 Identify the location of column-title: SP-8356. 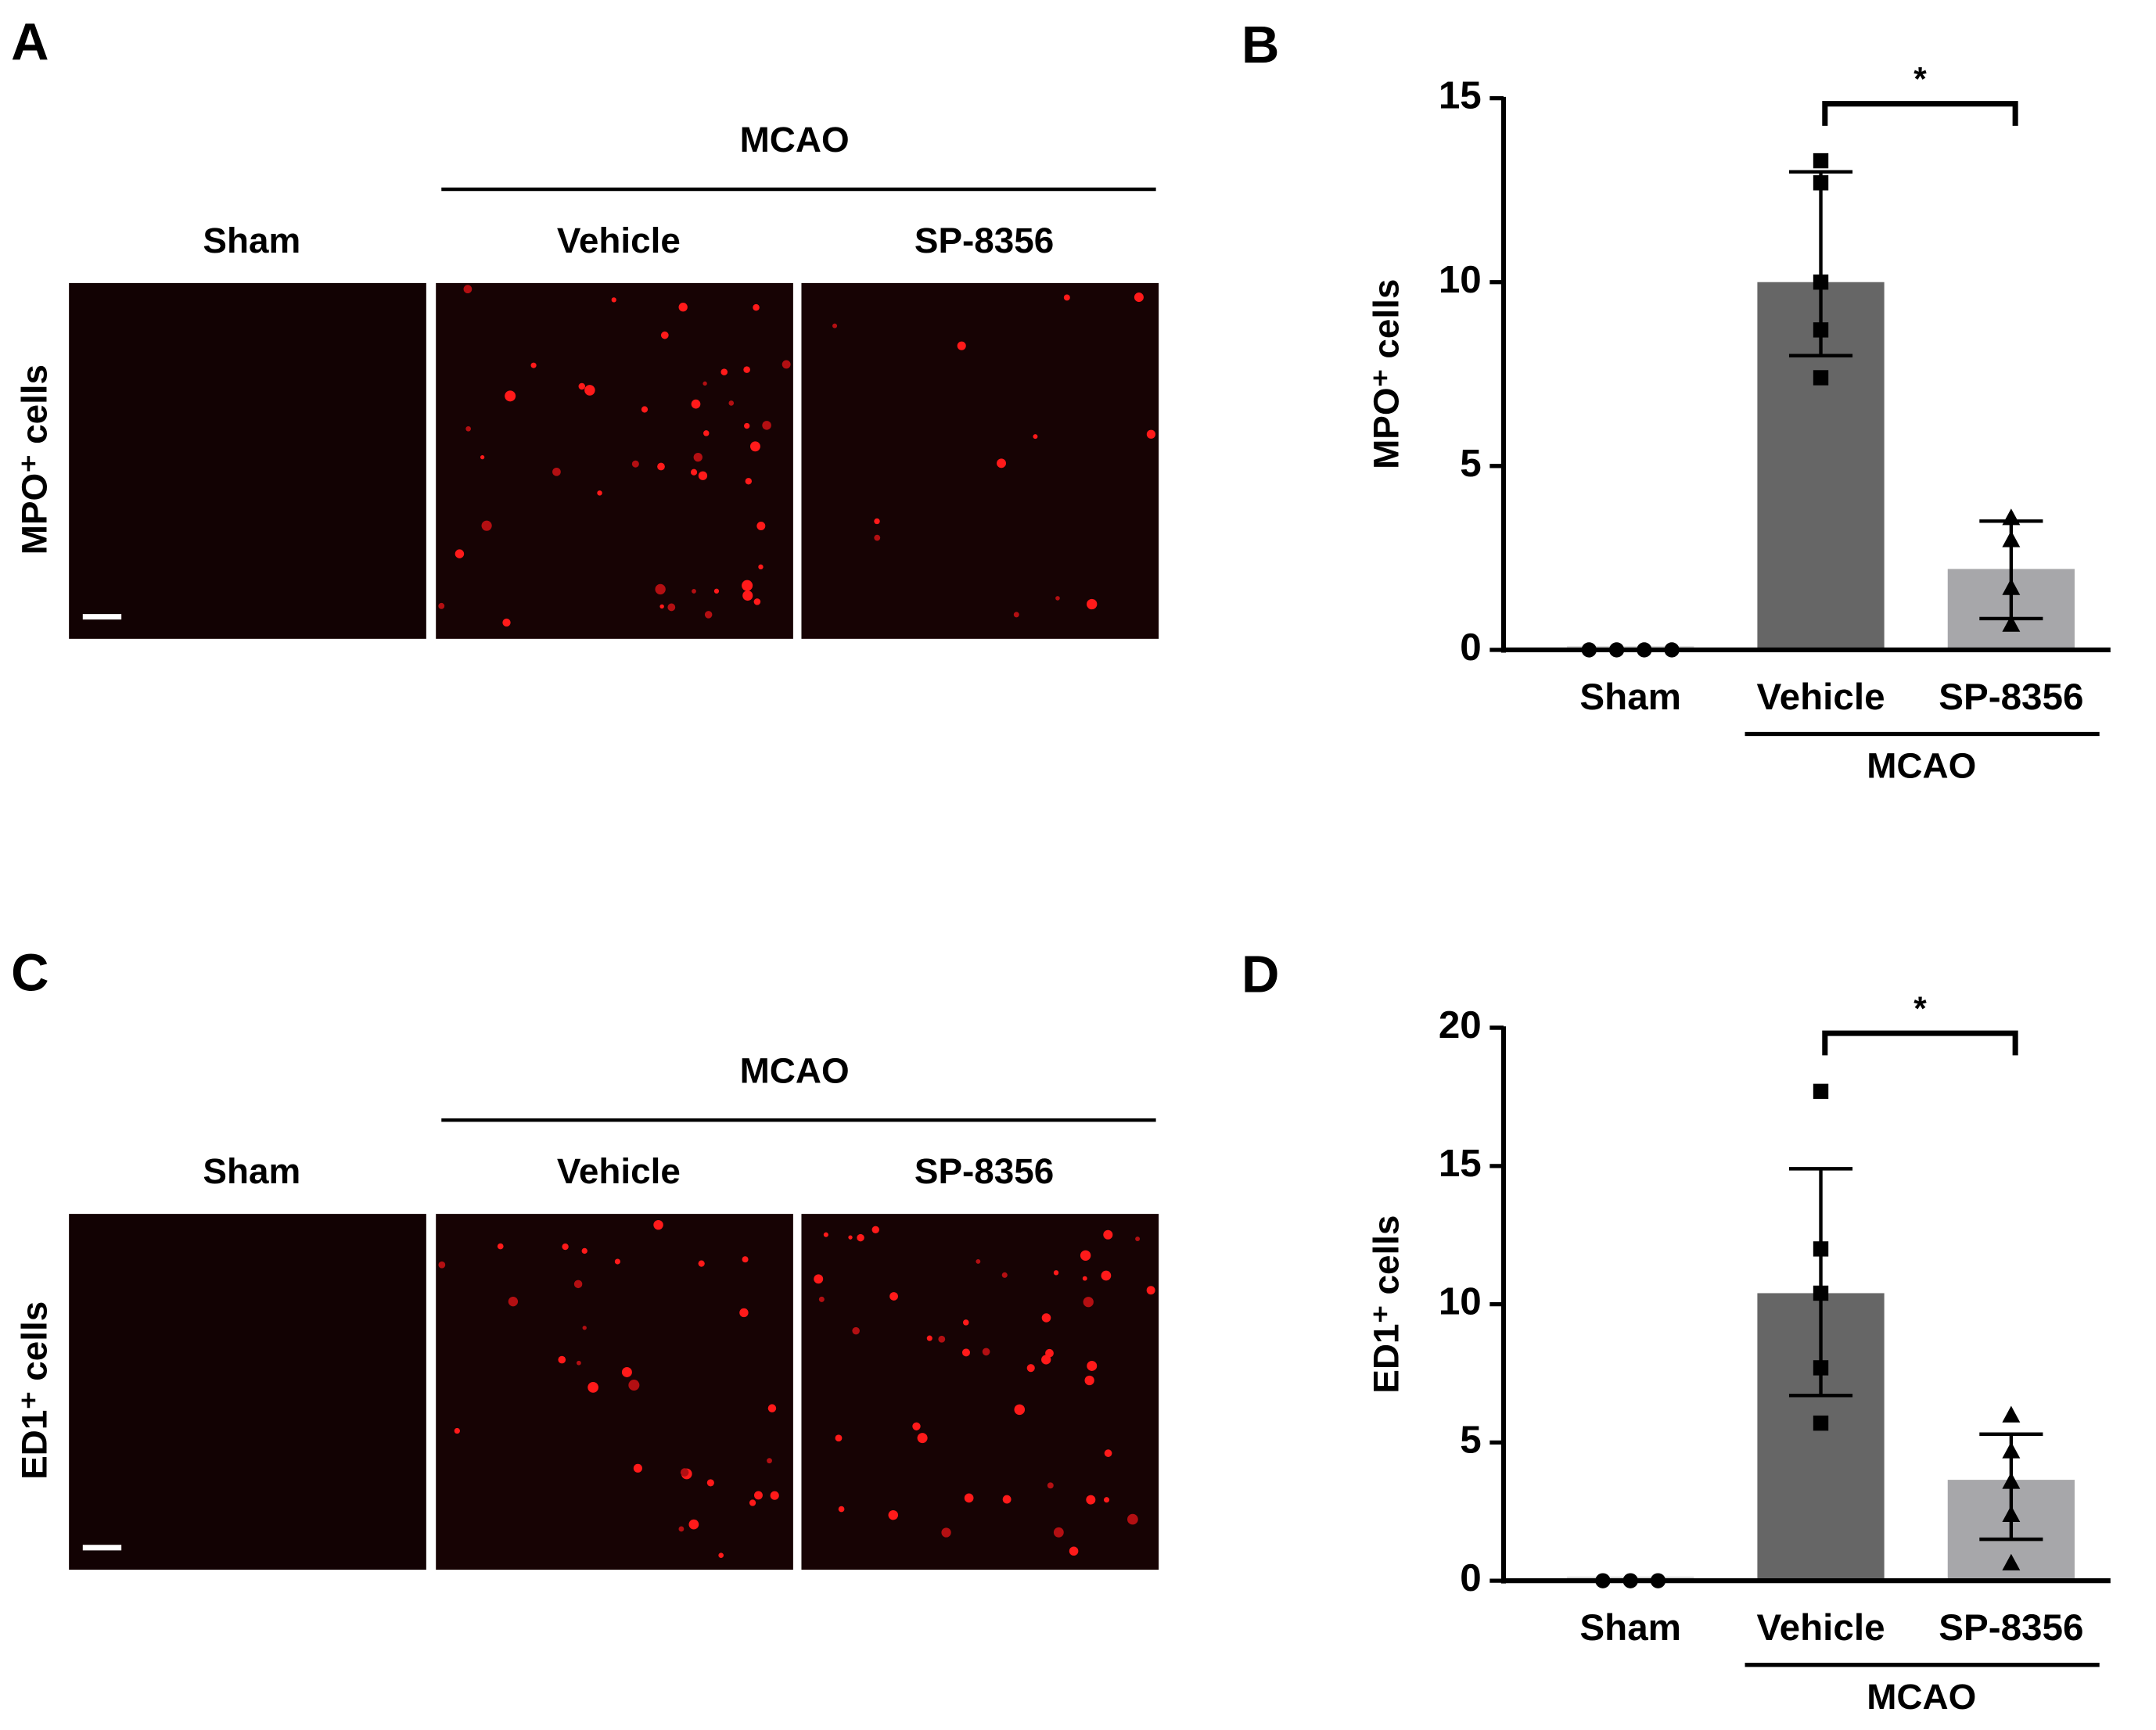
(984, 1171).